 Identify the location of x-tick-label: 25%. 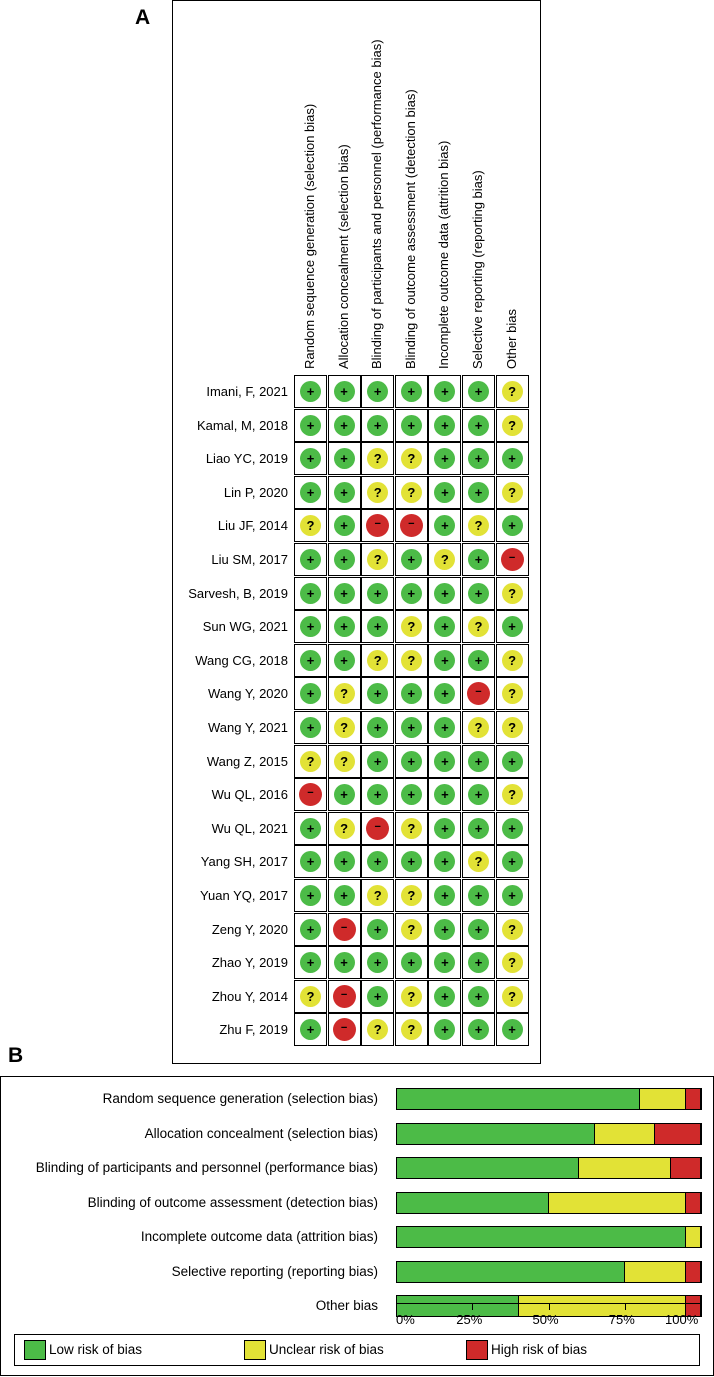
(469, 1319).